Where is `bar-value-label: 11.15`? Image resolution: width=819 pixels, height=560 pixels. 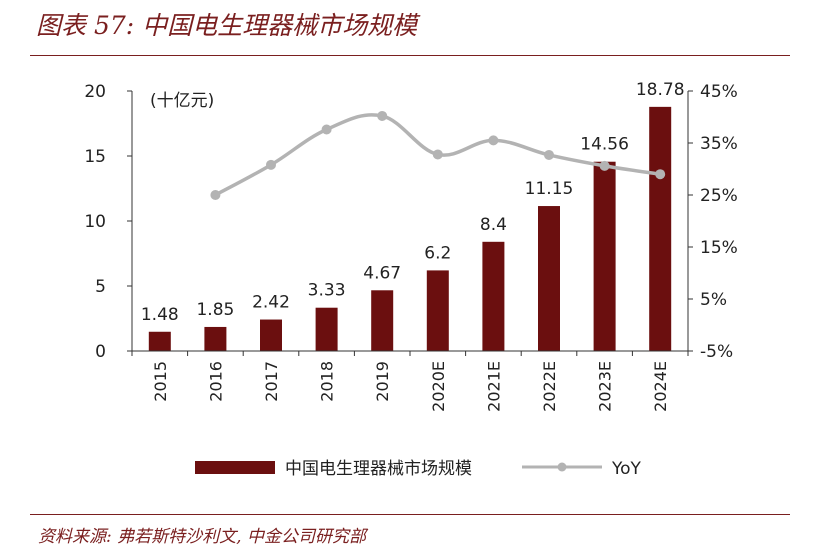 bar-value-label: 11.15 is located at coordinates (549, 189).